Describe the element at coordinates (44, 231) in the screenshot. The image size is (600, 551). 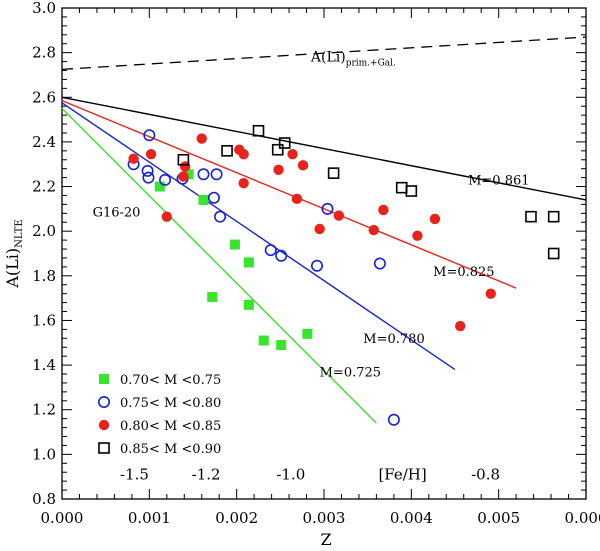
I see `y-tick-label: 2.0` at that location.